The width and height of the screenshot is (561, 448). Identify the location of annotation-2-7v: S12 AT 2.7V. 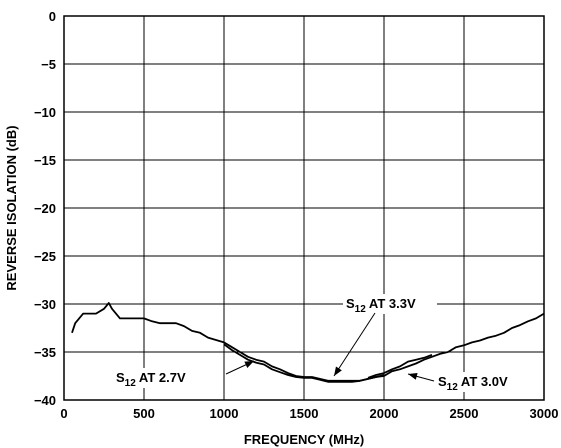
(184, 374).